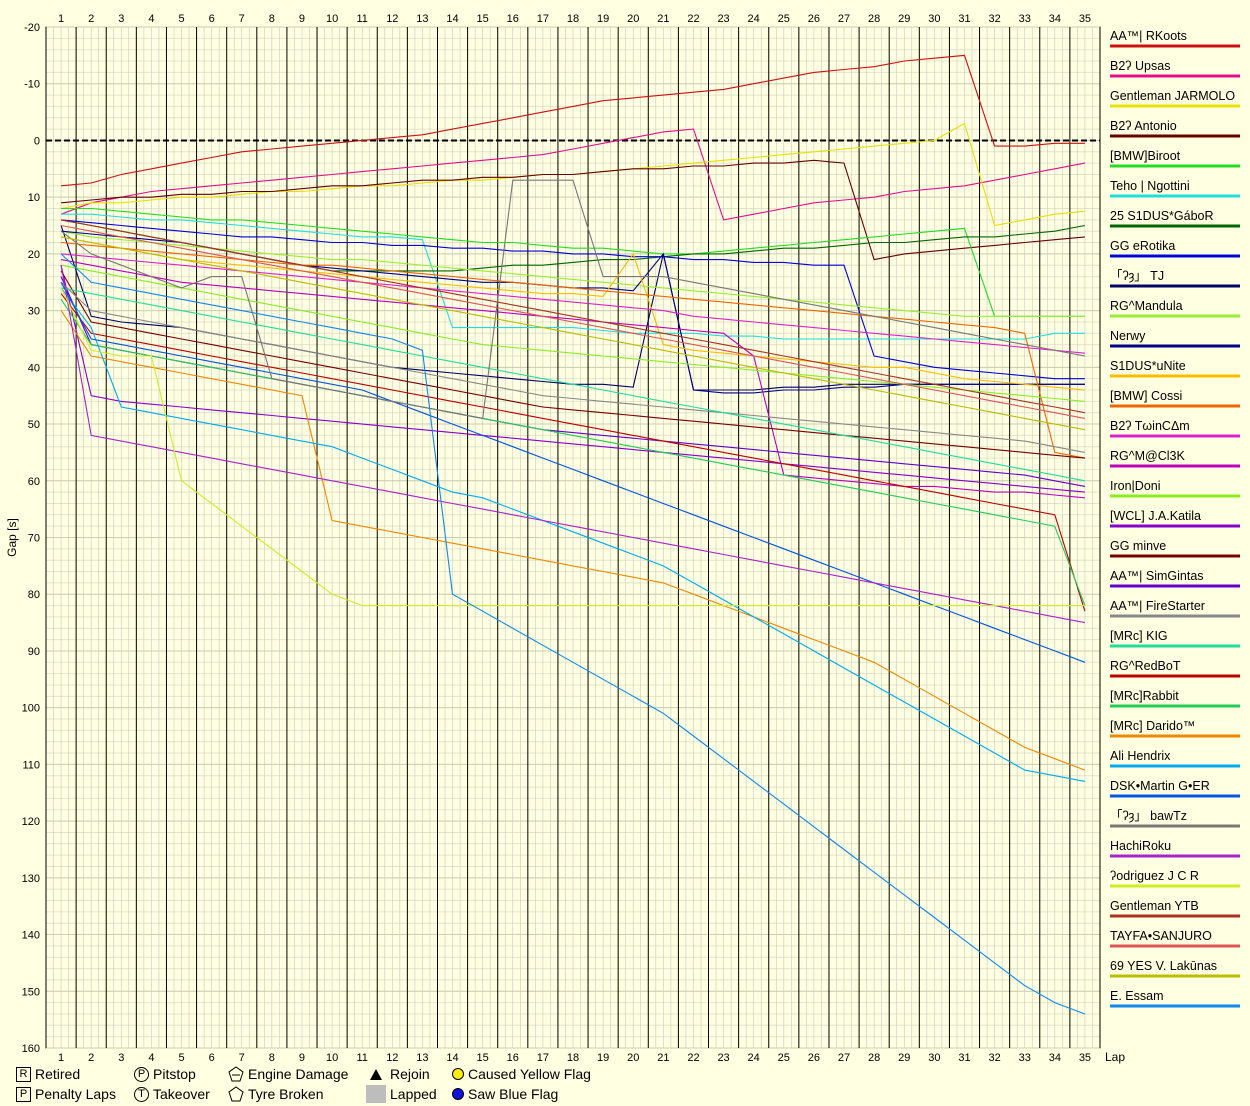 The height and width of the screenshot is (1106, 1250). I want to click on yellow-flag-icon, so click(458, 1074).